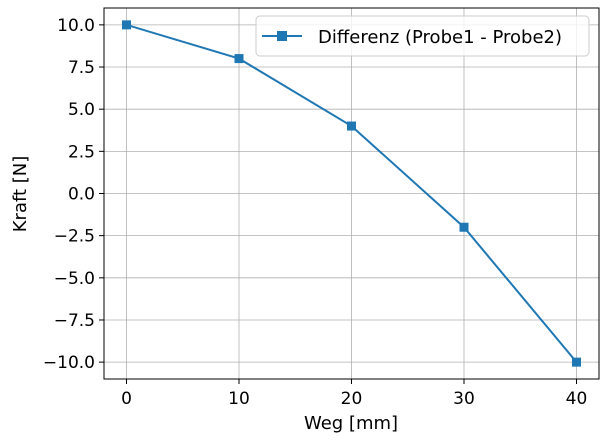  Describe the element at coordinates (74, 237) in the screenshot. I see `y-tick-label: −2.5` at that location.